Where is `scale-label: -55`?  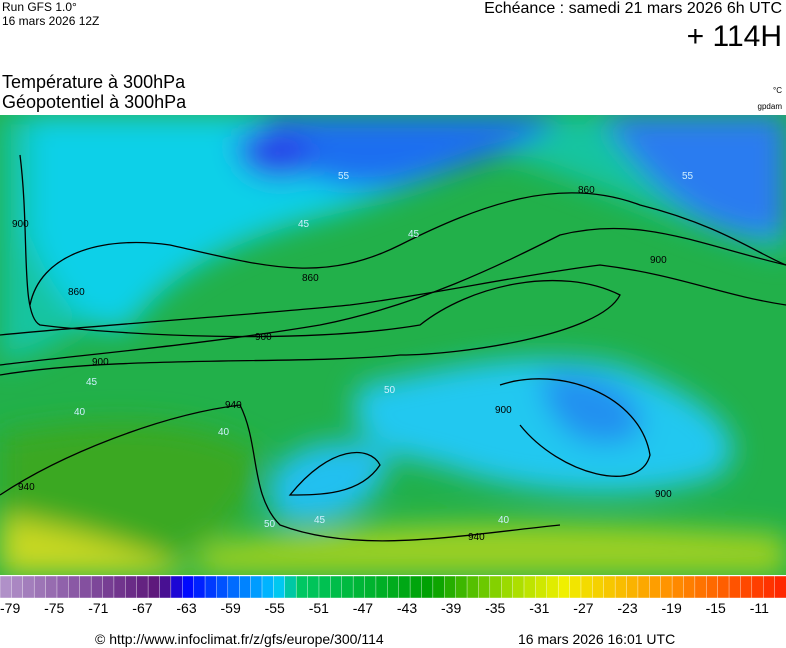 scale-label: -55 is located at coordinates (274, 608).